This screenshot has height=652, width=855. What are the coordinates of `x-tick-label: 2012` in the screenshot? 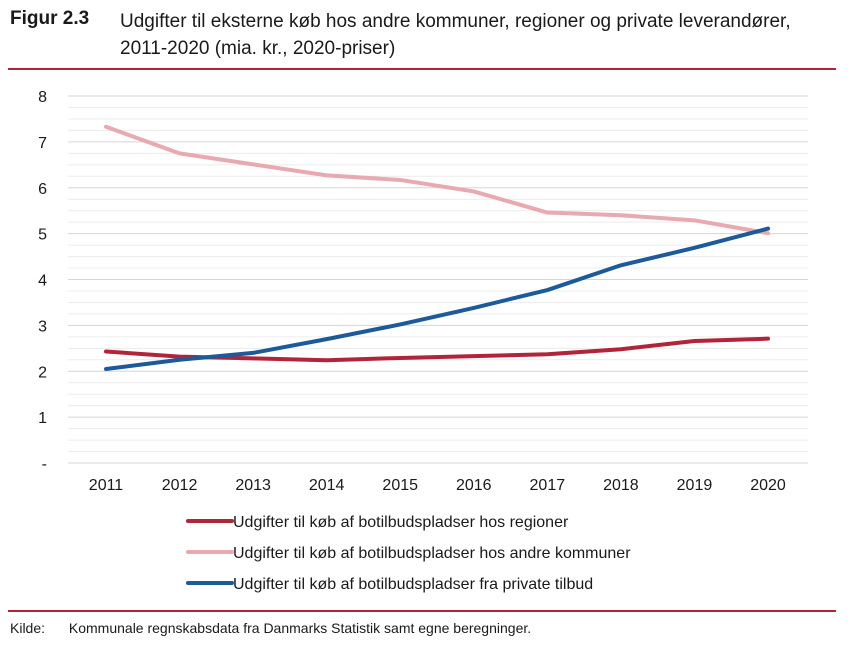 It's located at (180, 485).